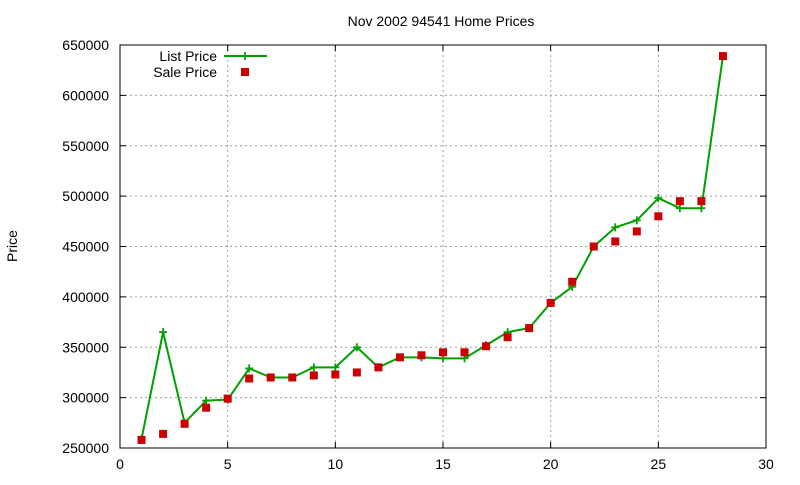 This screenshot has width=800, height=485. I want to click on legend-label-list-price: List Price, so click(188, 56).